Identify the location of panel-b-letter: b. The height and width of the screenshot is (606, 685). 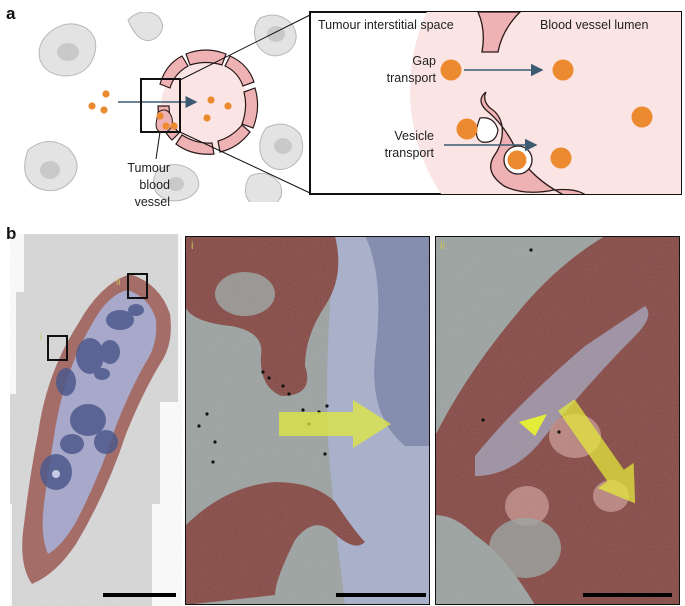
(11, 233).